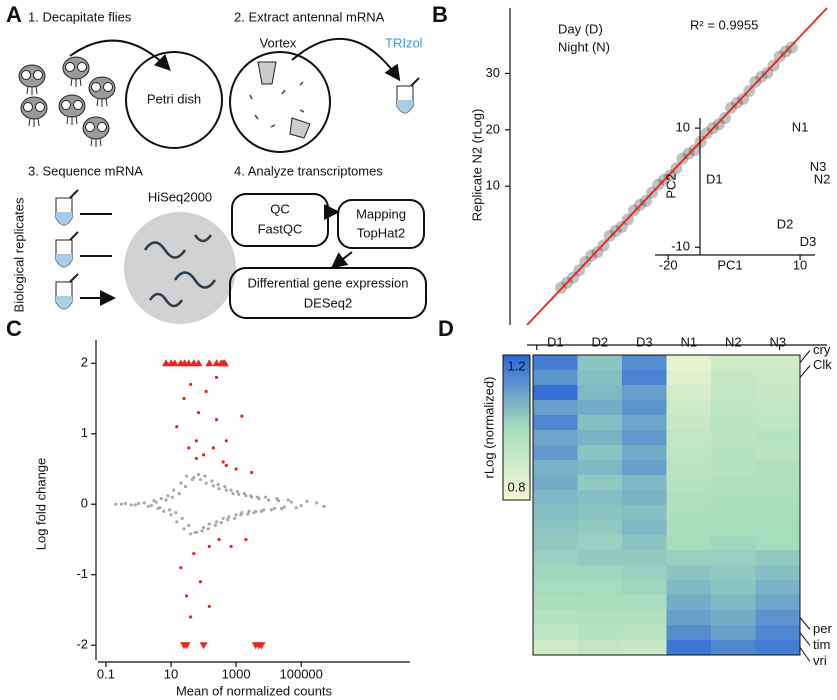 Image resolution: width=837 pixels, height=700 pixels. I want to click on box-label: Differential gene expression, so click(328, 282).